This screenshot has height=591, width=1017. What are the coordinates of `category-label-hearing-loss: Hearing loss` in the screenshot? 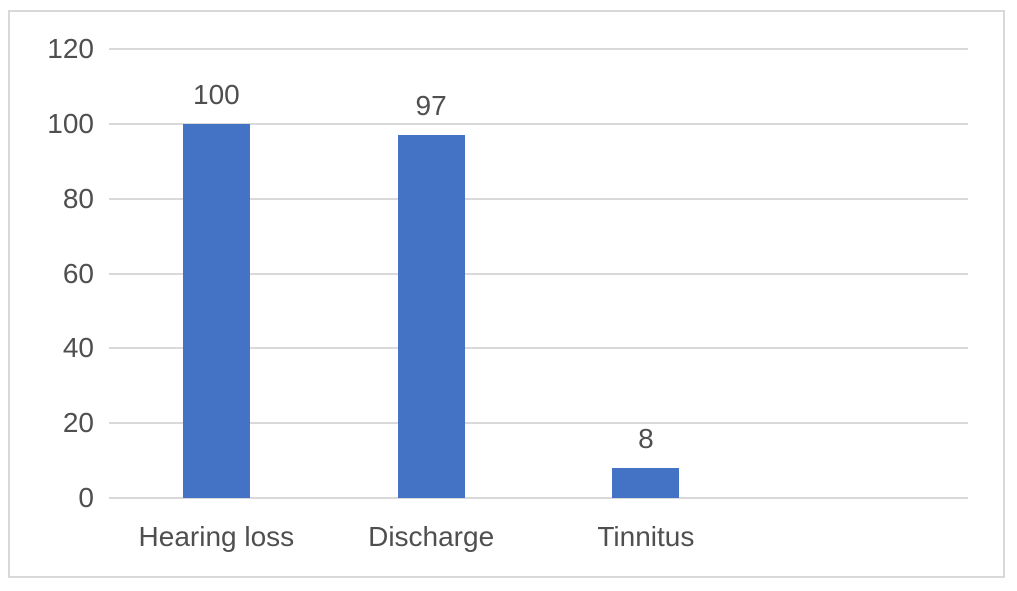 It's located at (216, 536).